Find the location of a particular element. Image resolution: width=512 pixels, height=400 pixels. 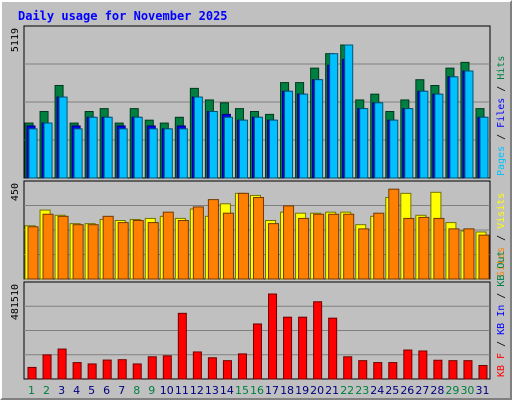

x-tick-label: 7 is located at coordinates (121, 390).